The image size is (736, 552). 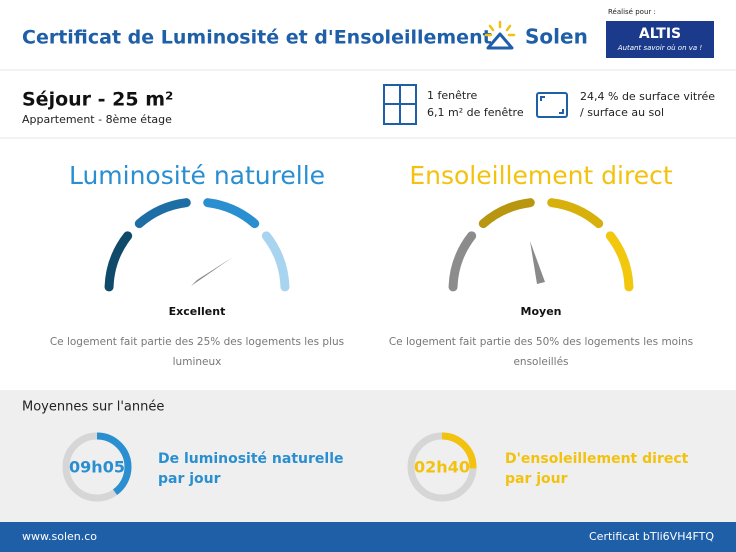 What do you see at coordinates (622, 112) in the screenshot?
I see `glazing-ratio-basis: / surface au sol` at bounding box center [622, 112].